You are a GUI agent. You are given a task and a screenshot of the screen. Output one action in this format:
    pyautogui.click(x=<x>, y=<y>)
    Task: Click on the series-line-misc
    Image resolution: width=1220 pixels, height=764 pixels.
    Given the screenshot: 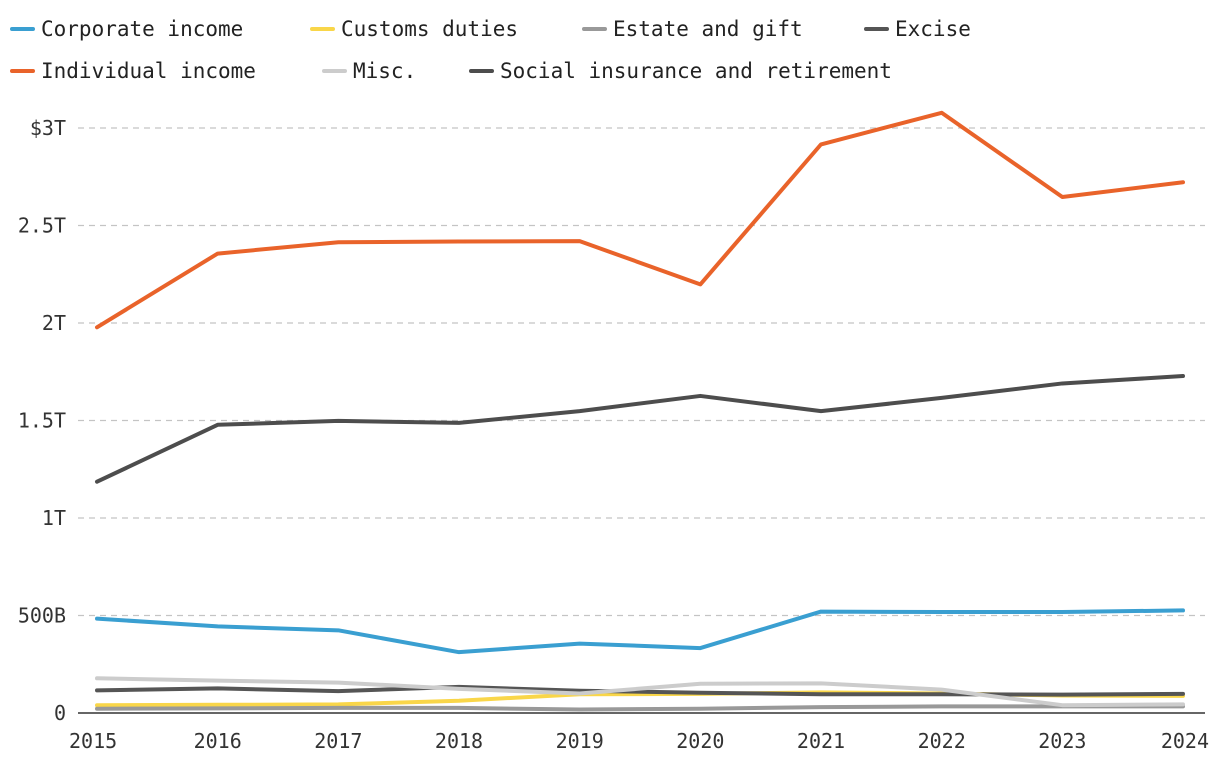 What is the action you would take?
    pyautogui.click(x=640, y=692)
    